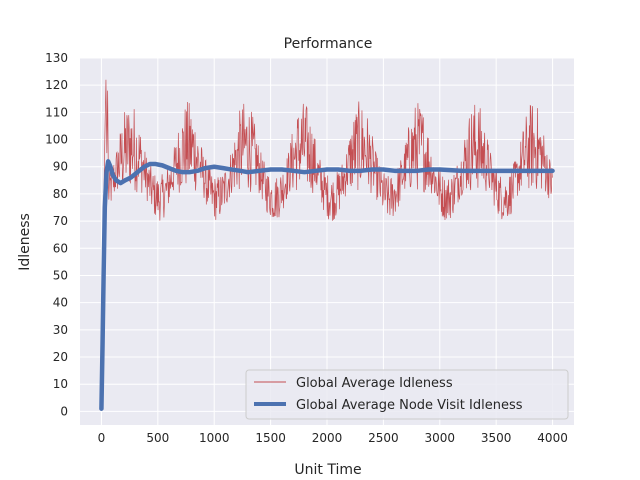 This screenshot has height=480, width=640. Describe the element at coordinates (328, 44) in the screenshot. I see `chart-title: Performance` at that location.